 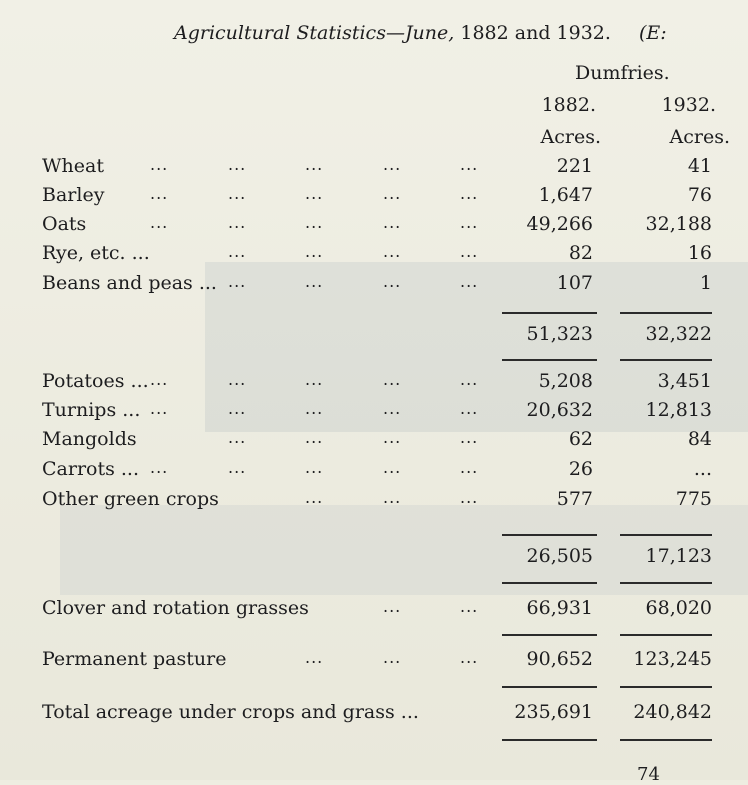 I want to click on value-1882: 221, so click(x=574, y=166).